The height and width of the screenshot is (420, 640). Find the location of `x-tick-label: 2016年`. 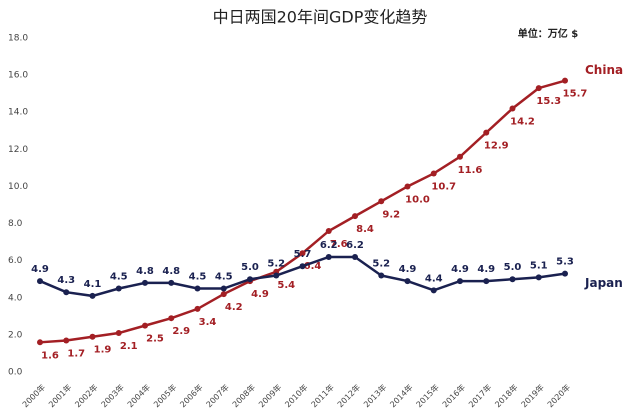

x-tick-label: 2016年 is located at coordinates (453, 395).